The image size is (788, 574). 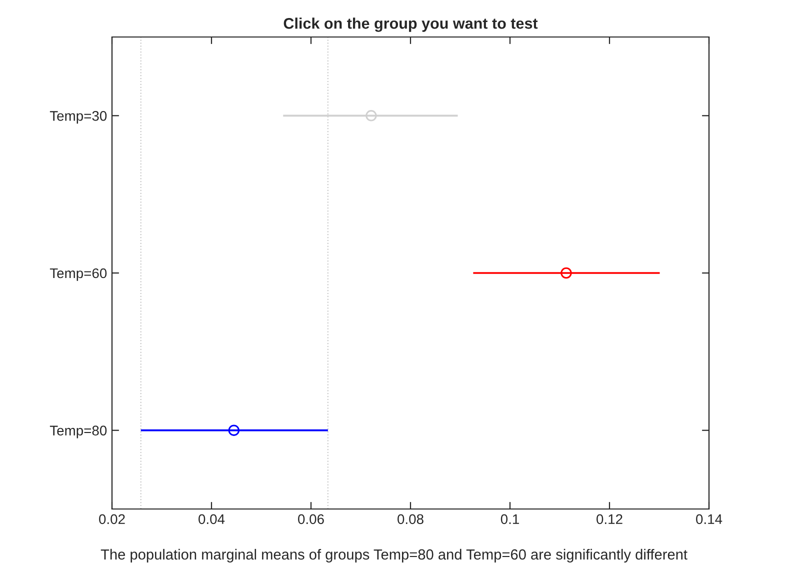 I want to click on x-tick-label: 0.02, so click(x=112, y=519).